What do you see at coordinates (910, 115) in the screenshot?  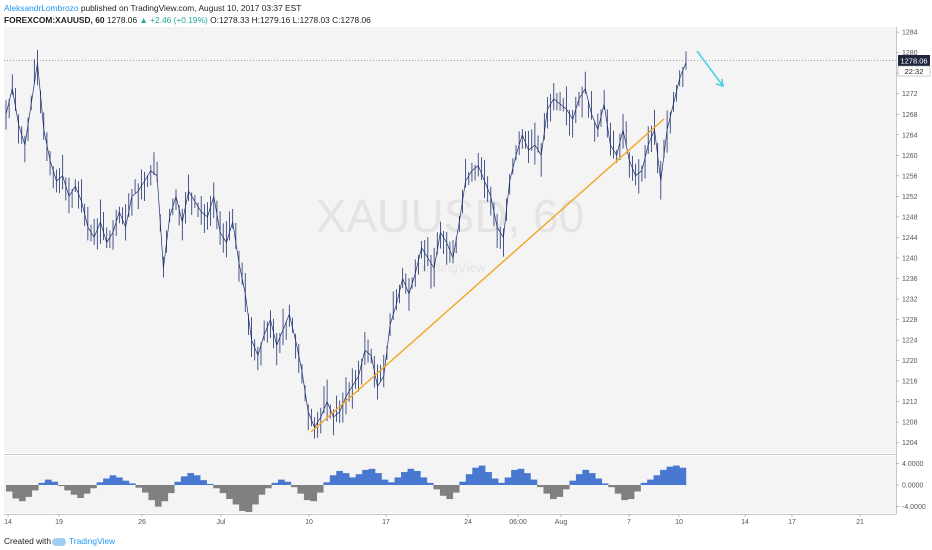 I see `price-tick-label-4: 1268` at bounding box center [910, 115].